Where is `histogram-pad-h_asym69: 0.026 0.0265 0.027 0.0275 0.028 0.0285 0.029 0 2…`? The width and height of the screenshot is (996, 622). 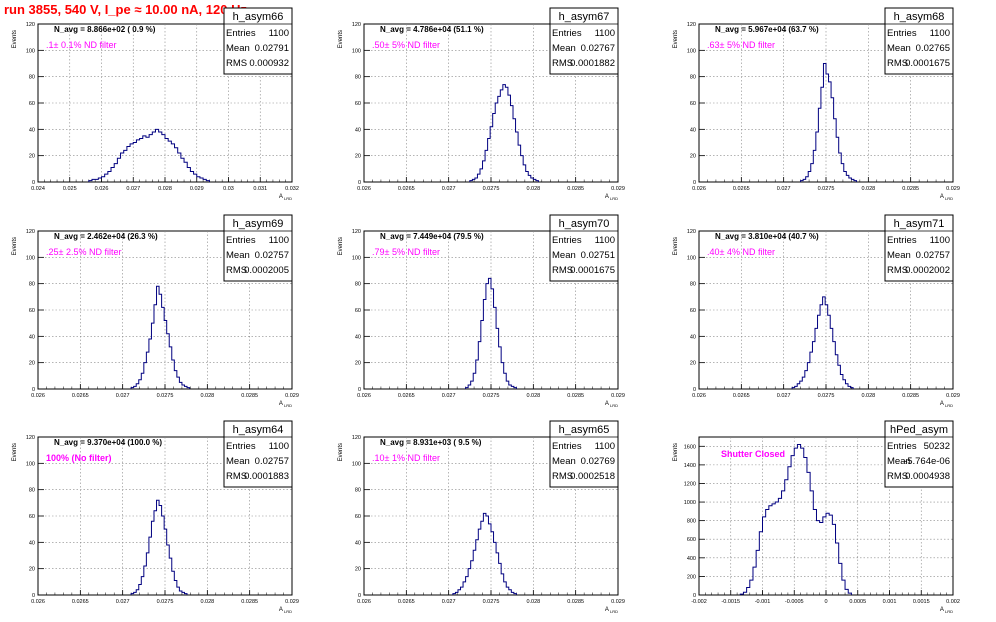
histogram-pad-h_asym69: 0.026 0.0265 0.027 0.0275 0.028 0.0285 0.029 0 2… is located at coordinates (155, 311).